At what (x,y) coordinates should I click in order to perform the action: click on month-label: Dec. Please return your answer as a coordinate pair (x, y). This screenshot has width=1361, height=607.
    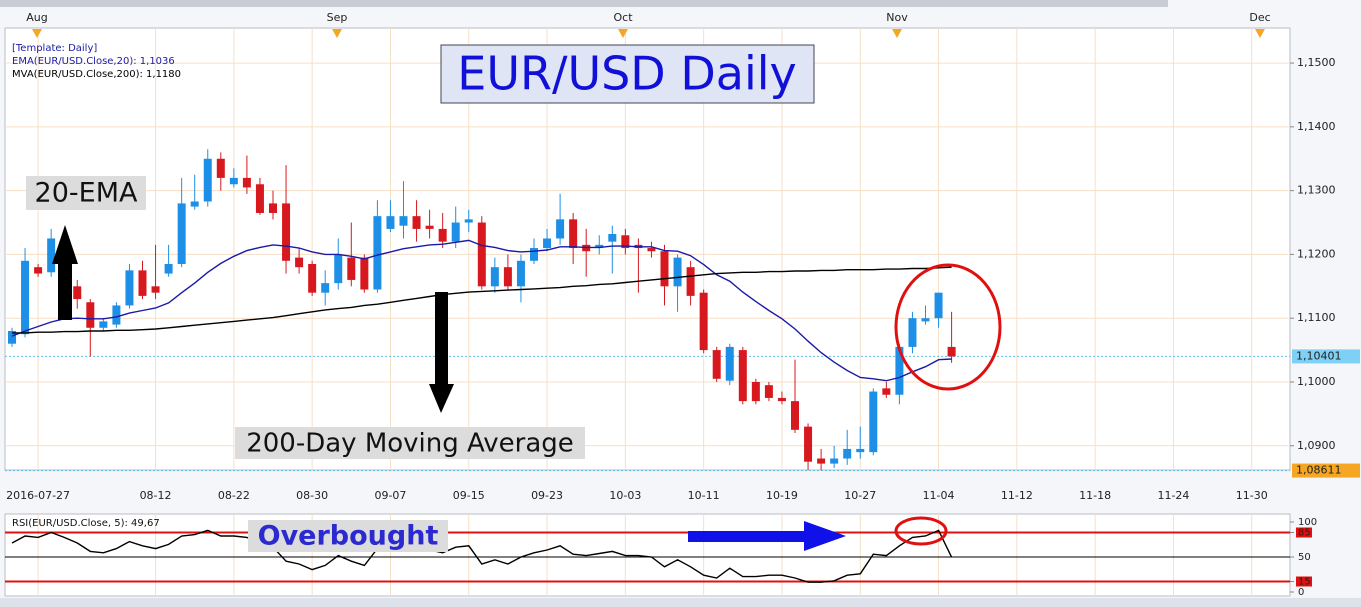
    Looking at the image, I should click on (1259, 17).